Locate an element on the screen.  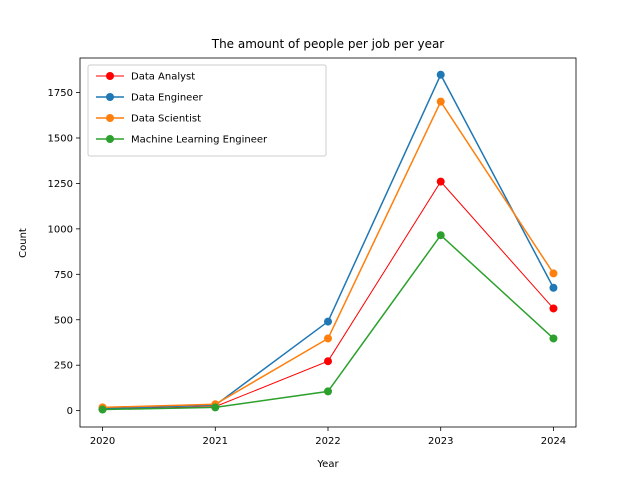
y-tick-label: 1500 is located at coordinates (60, 138).